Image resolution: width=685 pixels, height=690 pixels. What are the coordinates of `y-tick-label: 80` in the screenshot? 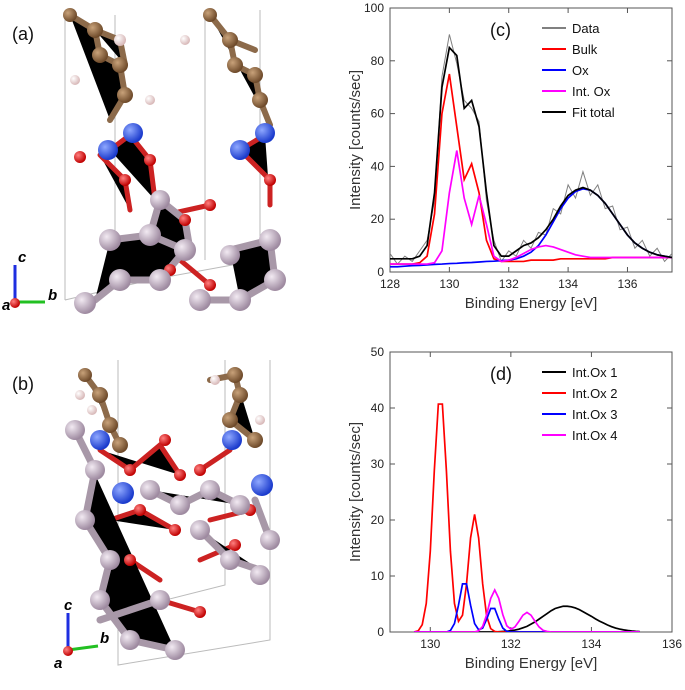 It's located at (378, 61).